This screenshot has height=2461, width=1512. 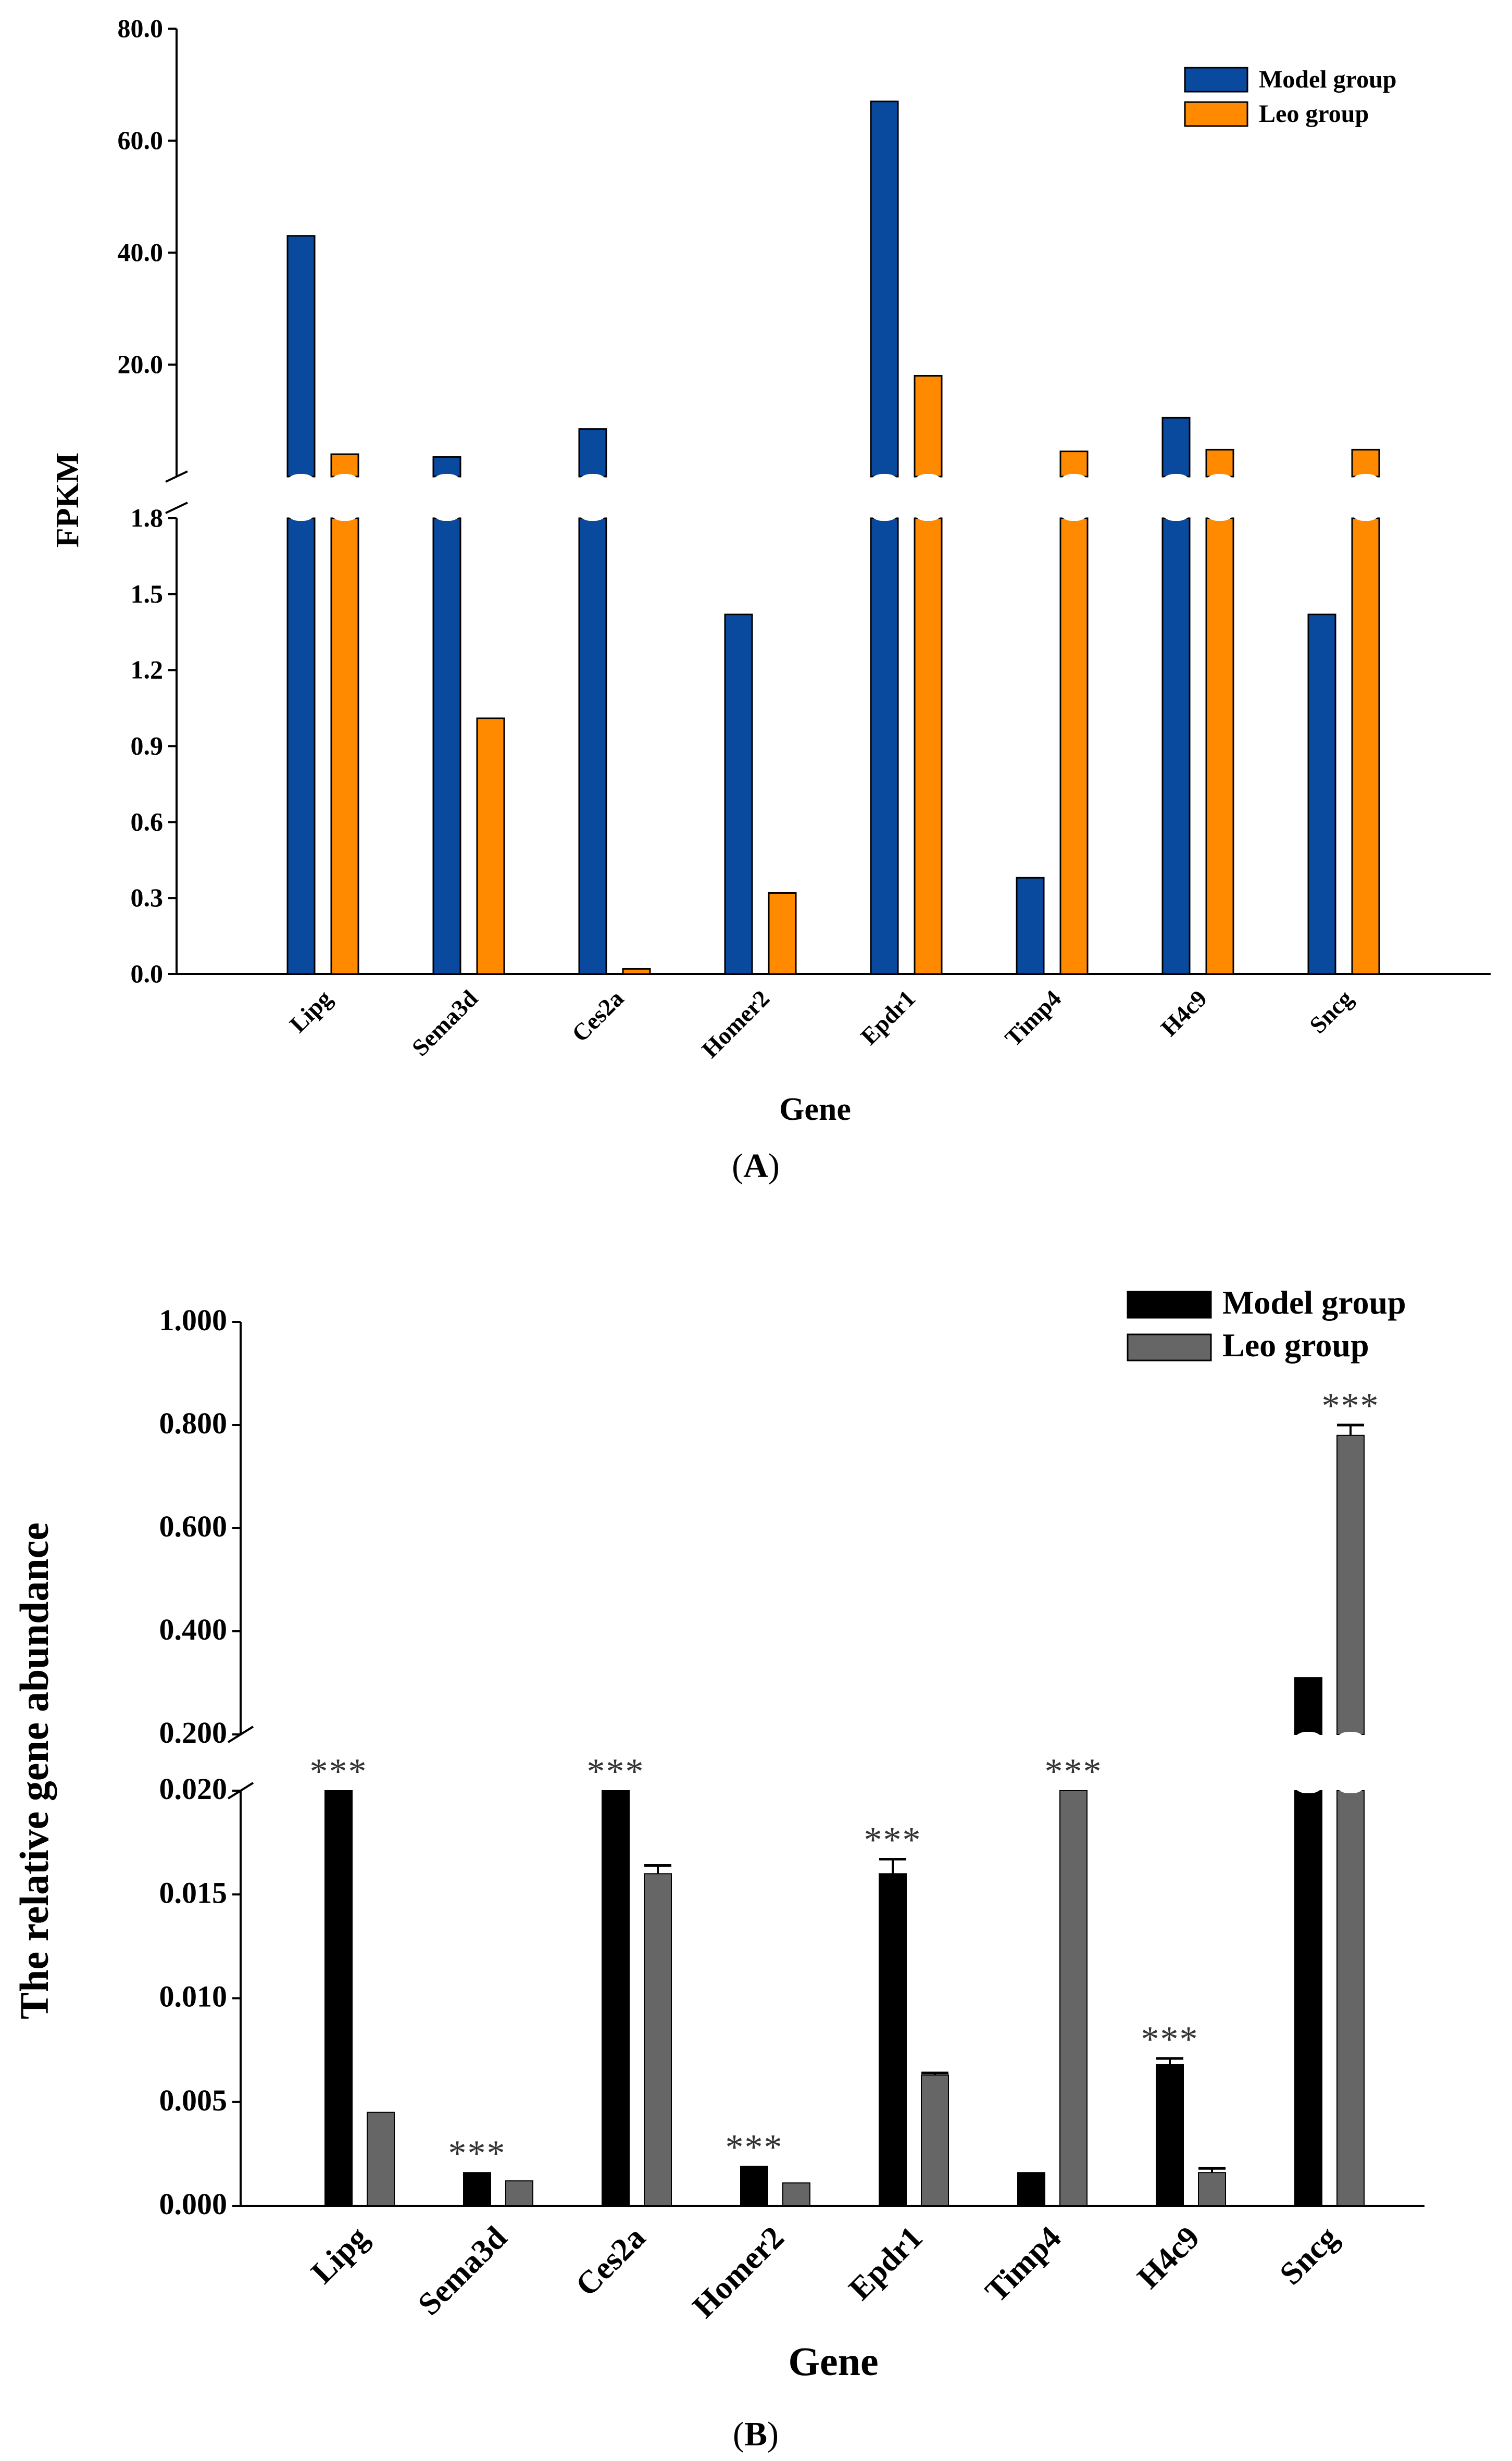 What do you see at coordinates (1295, 1345) in the screenshot?
I see `chart-b-legend-label: Leo group` at bounding box center [1295, 1345].